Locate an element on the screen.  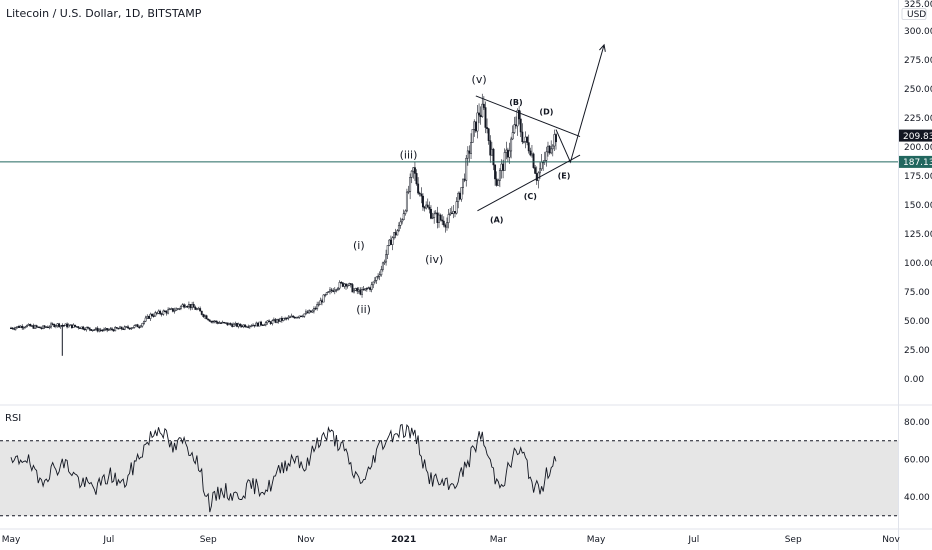
time-axis-tick-label: 2021 is located at coordinates (403, 540).